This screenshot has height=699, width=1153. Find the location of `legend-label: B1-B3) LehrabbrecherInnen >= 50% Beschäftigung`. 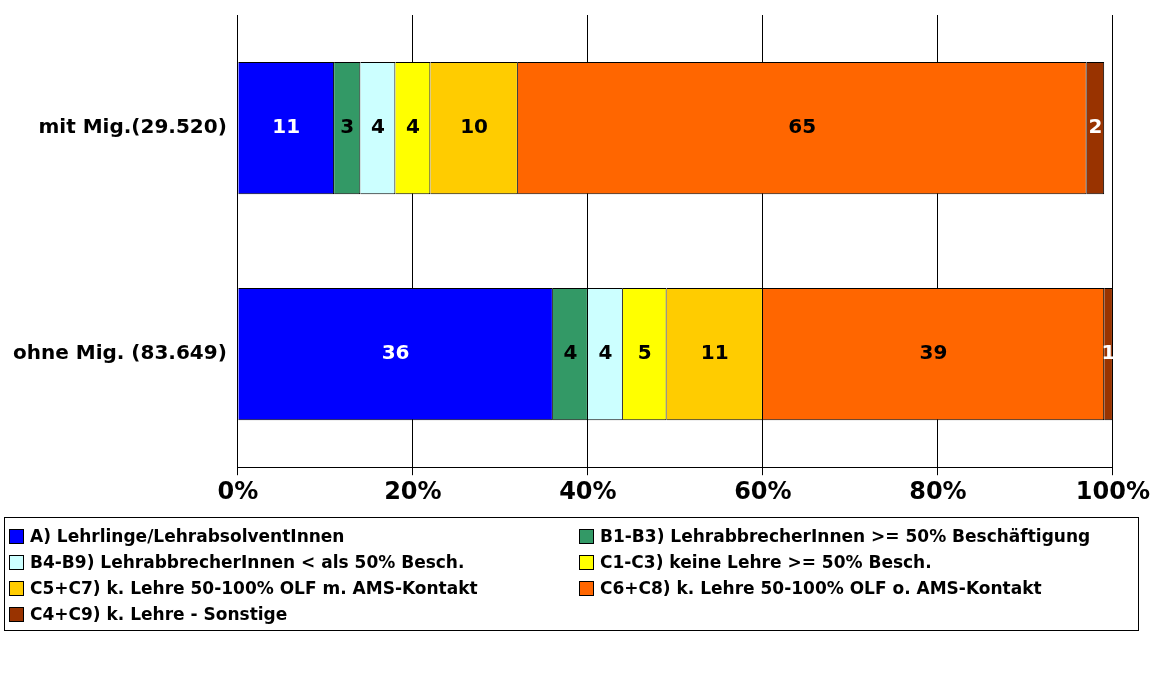

legend-label: B1-B3) LehrabbrecherInnen >= 50% Beschäftigung is located at coordinates (845, 536).